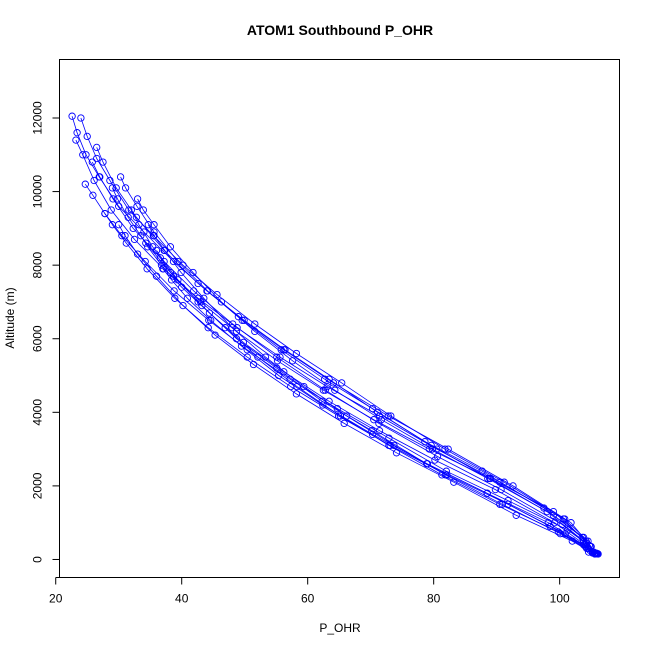 The image size is (650, 650). I want to click on x-axis-label: P_OHR, so click(340, 628).